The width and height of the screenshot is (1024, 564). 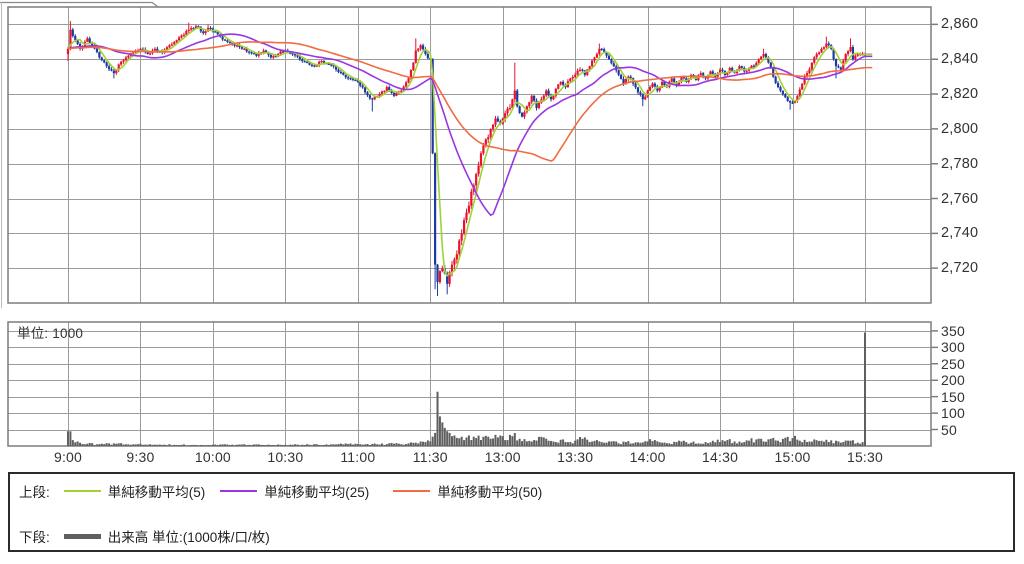 I want to click on price-axis-label: 2,860, so click(x=960, y=24).